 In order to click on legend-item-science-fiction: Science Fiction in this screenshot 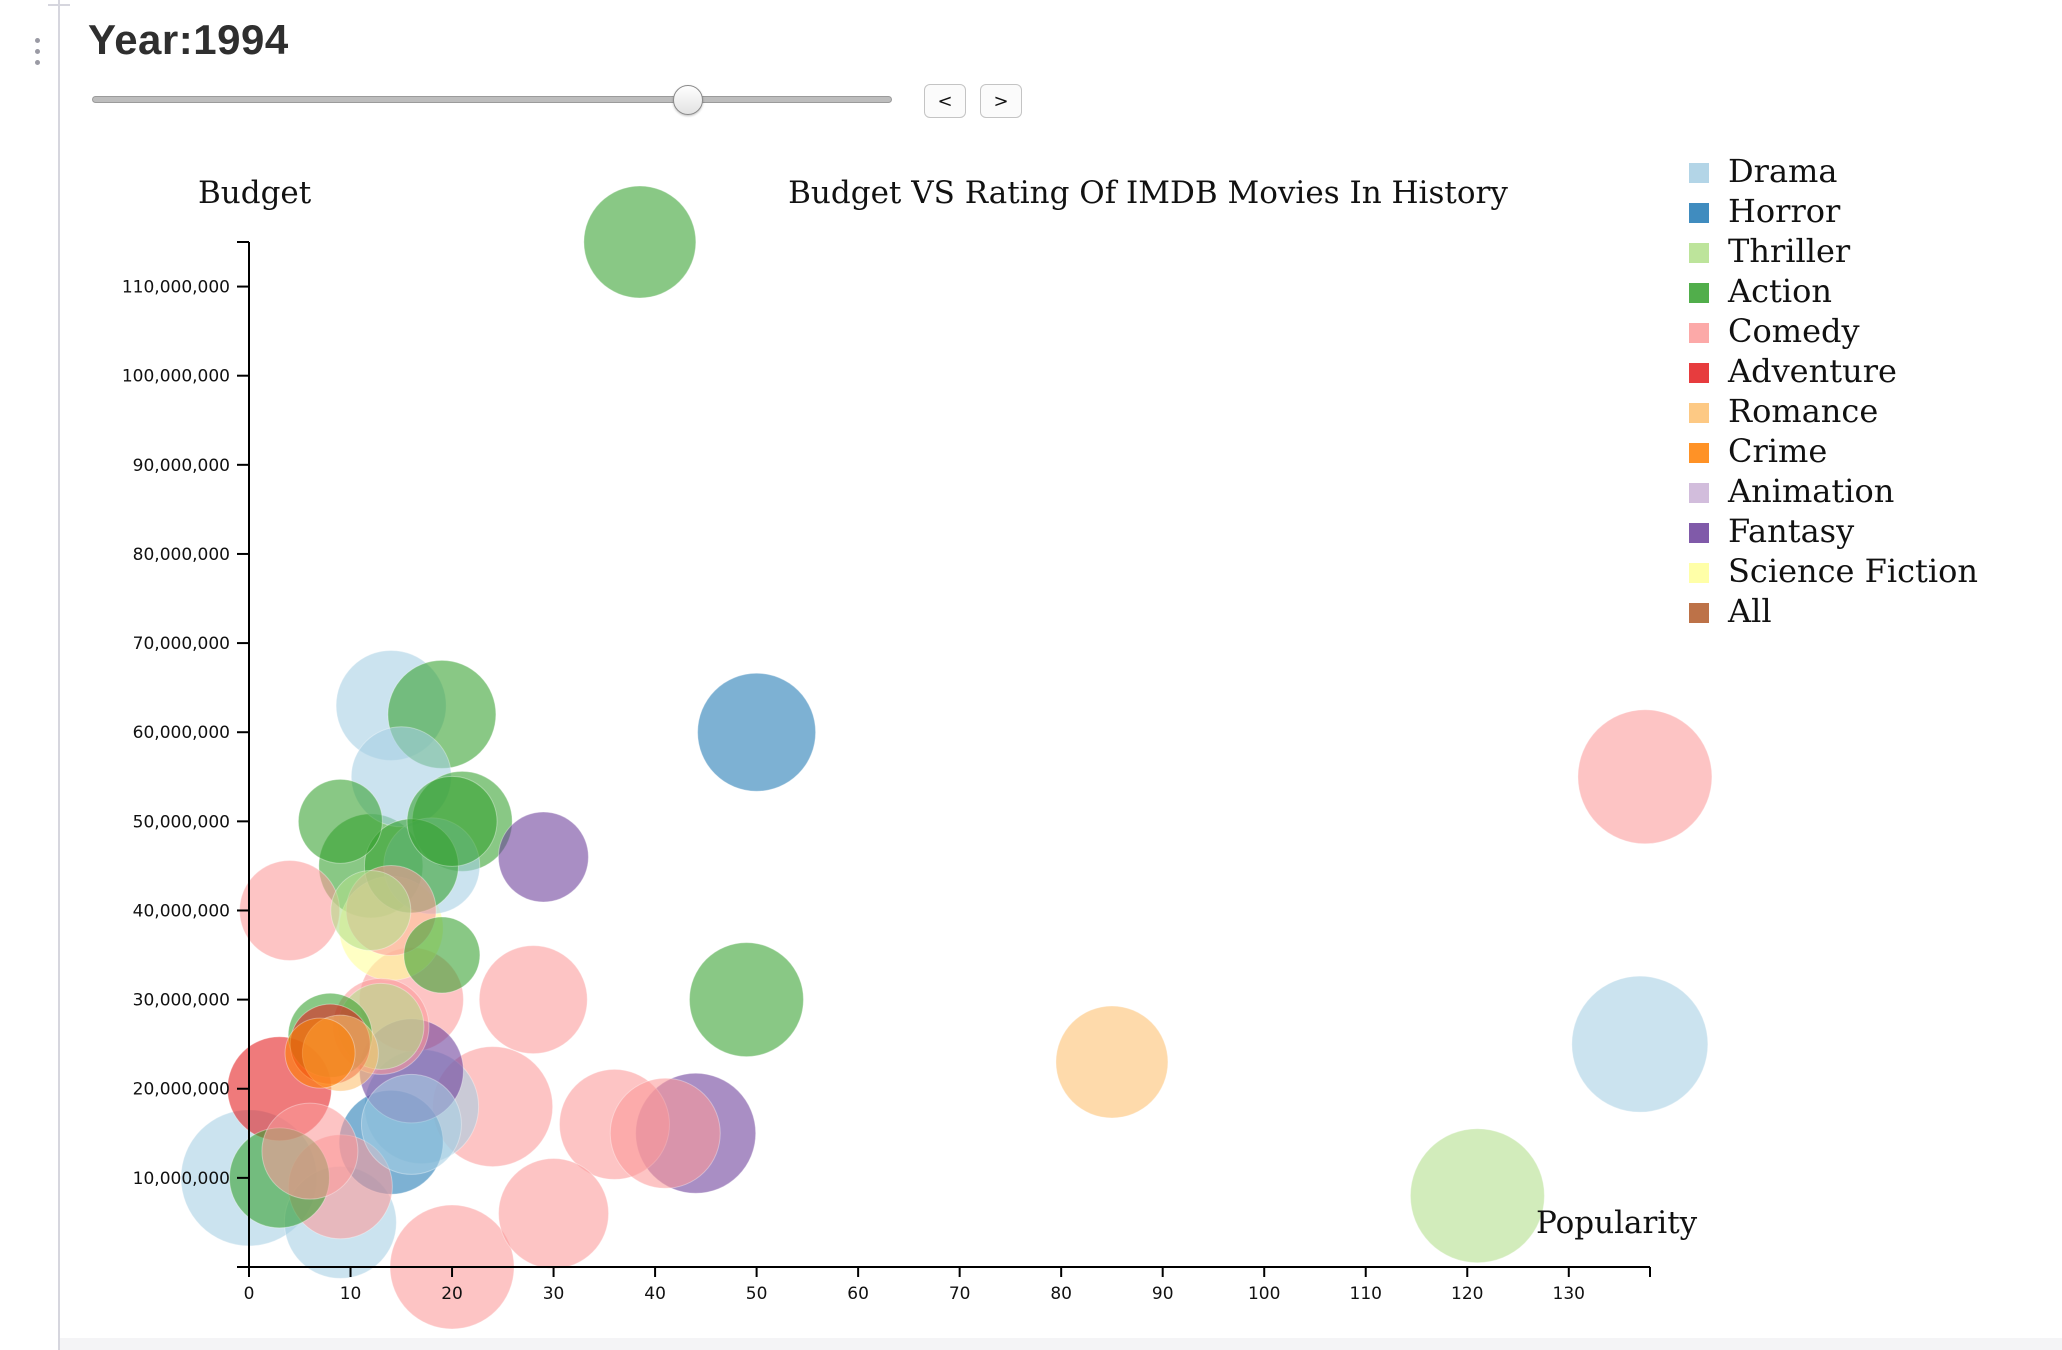, I will do `click(1833, 571)`.